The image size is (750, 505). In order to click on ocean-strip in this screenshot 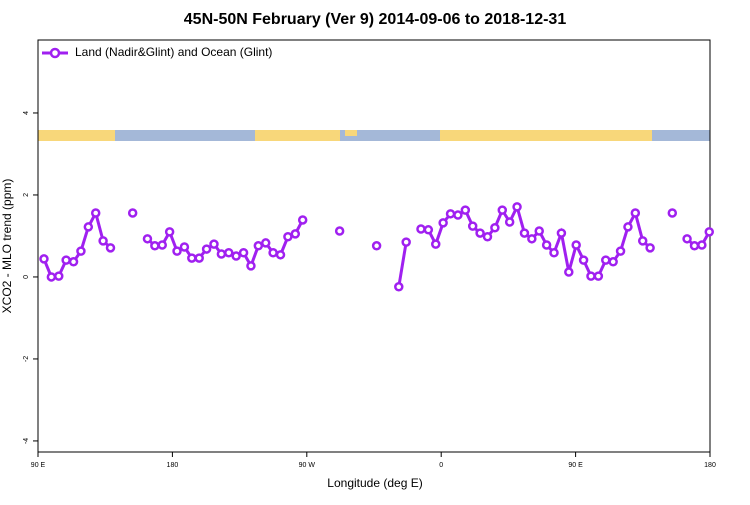, I will do `click(374, 135)`.